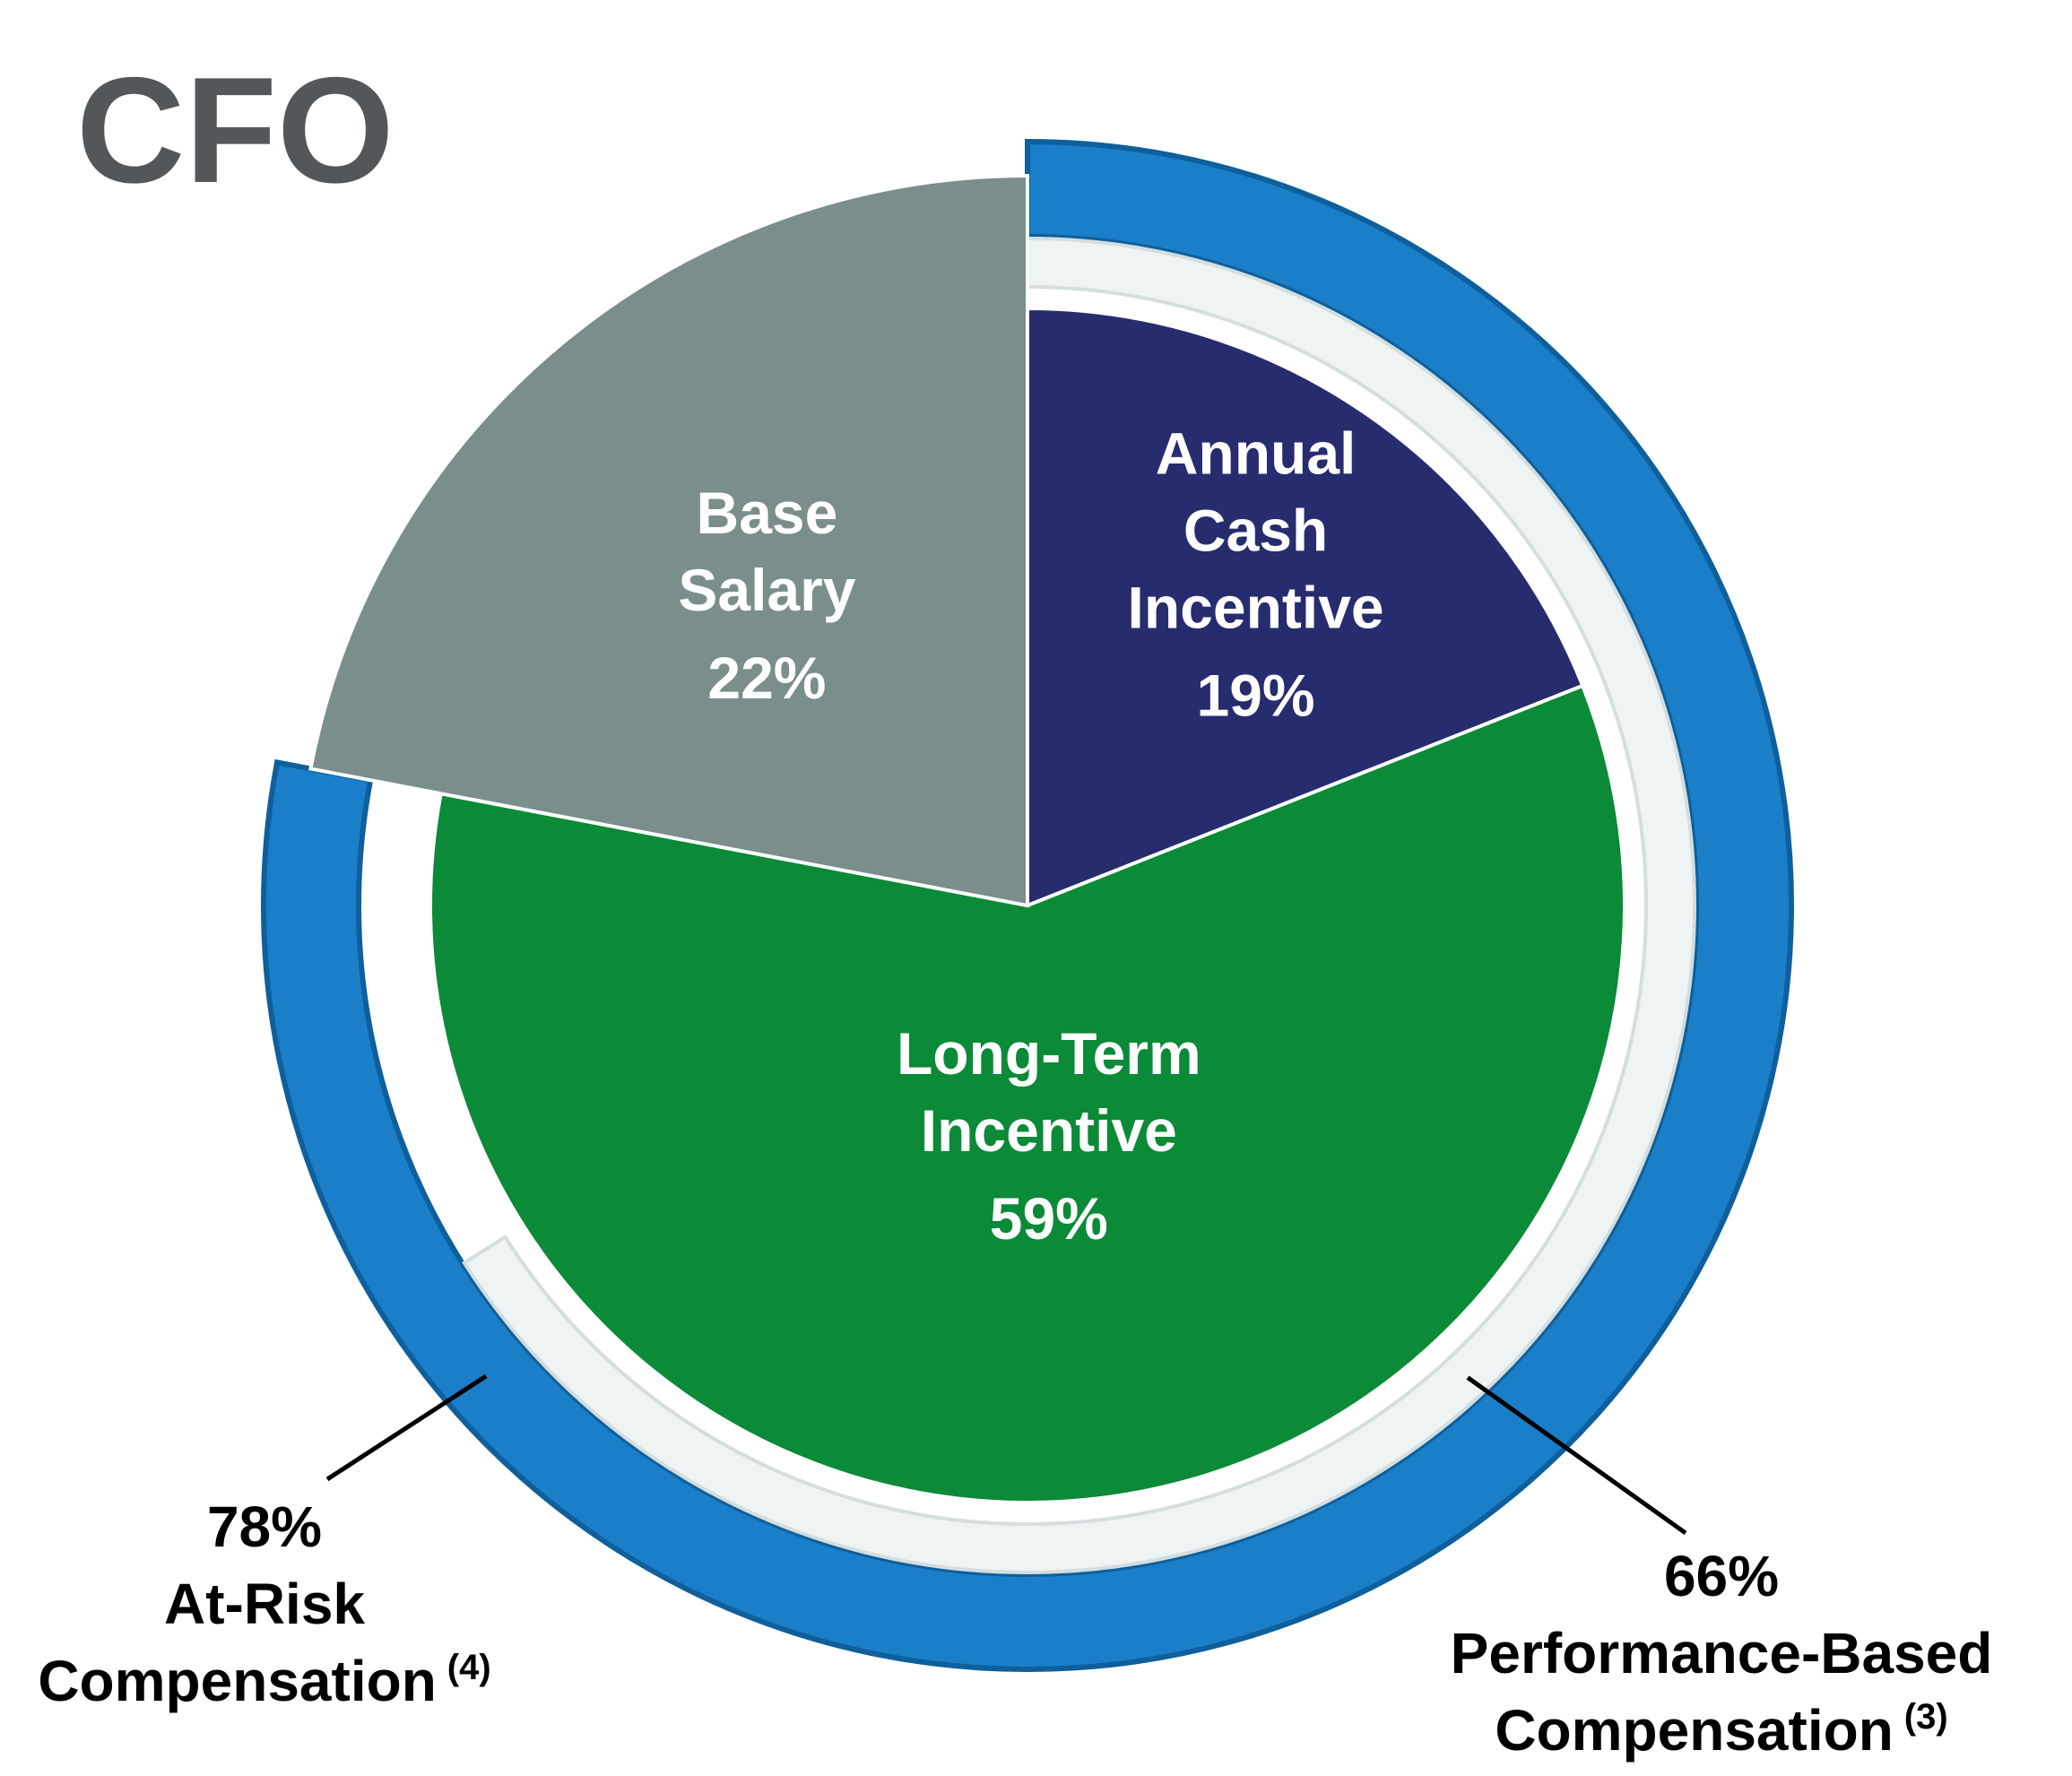 This screenshot has width=2072, height=1776. I want to click on slice-value-label: 59%, so click(1049, 1218).